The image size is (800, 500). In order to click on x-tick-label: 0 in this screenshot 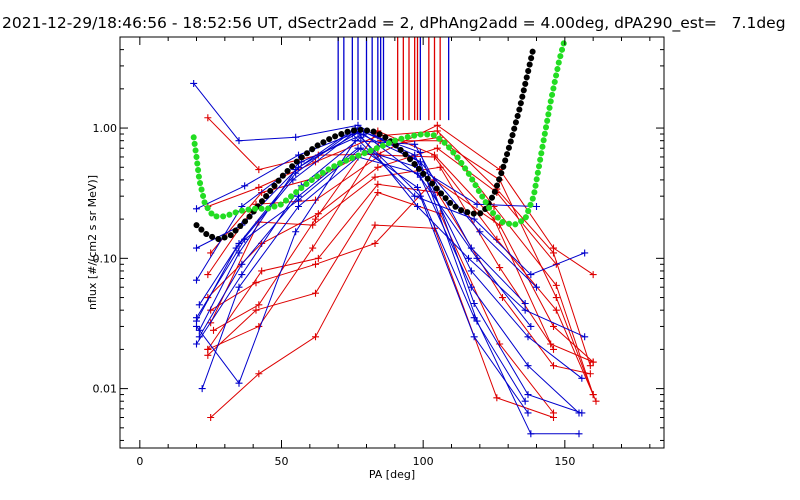, I will do `click(139, 461)`.